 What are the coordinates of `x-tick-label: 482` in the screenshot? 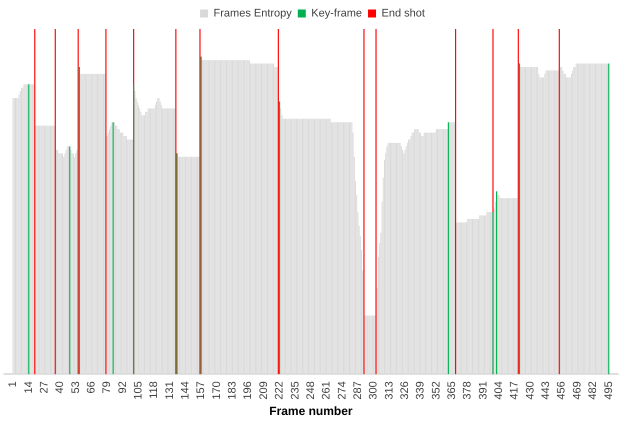 It's located at (593, 390).